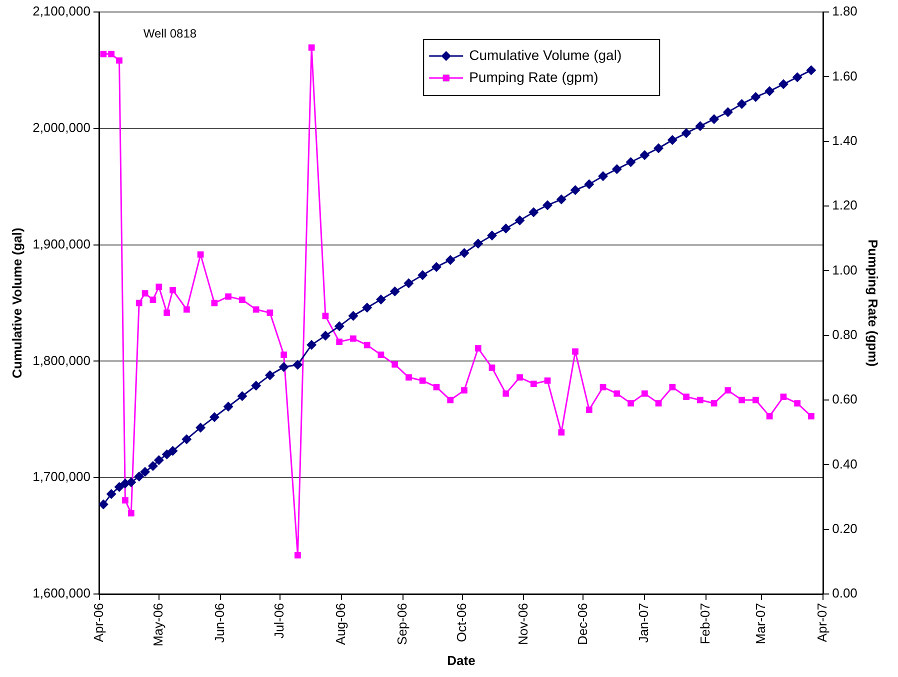 Image resolution: width=898 pixels, height=677 pixels. Describe the element at coordinates (533, 76) in the screenshot. I see `legend-label: Pumping Rate (gpm)` at that location.